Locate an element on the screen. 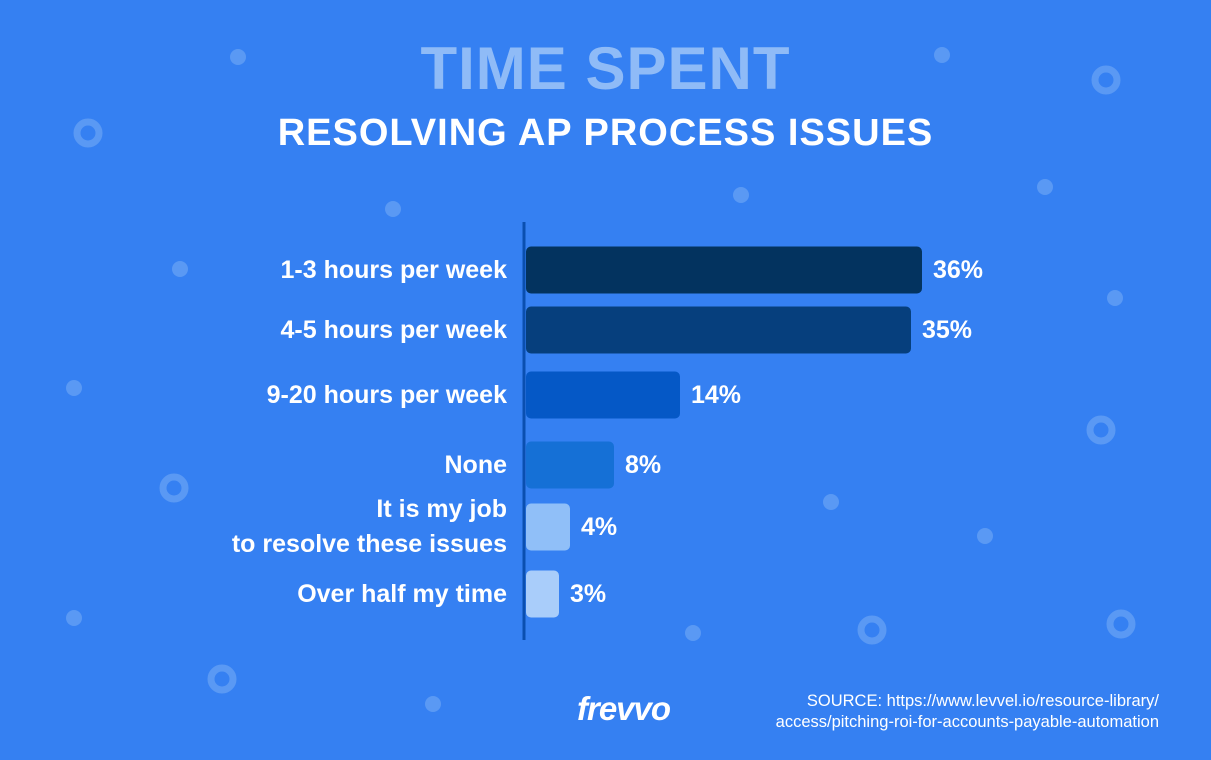 Image resolution: width=1211 pixels, height=760 pixels. value-label-1: 36% is located at coordinates (958, 270).